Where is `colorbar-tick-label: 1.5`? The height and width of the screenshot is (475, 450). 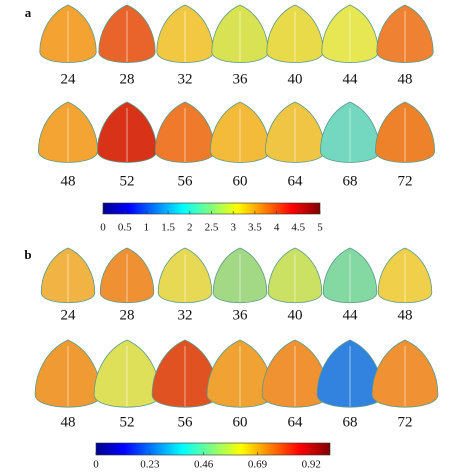
colorbar-tick-label: 1.5 is located at coordinates (168, 228).